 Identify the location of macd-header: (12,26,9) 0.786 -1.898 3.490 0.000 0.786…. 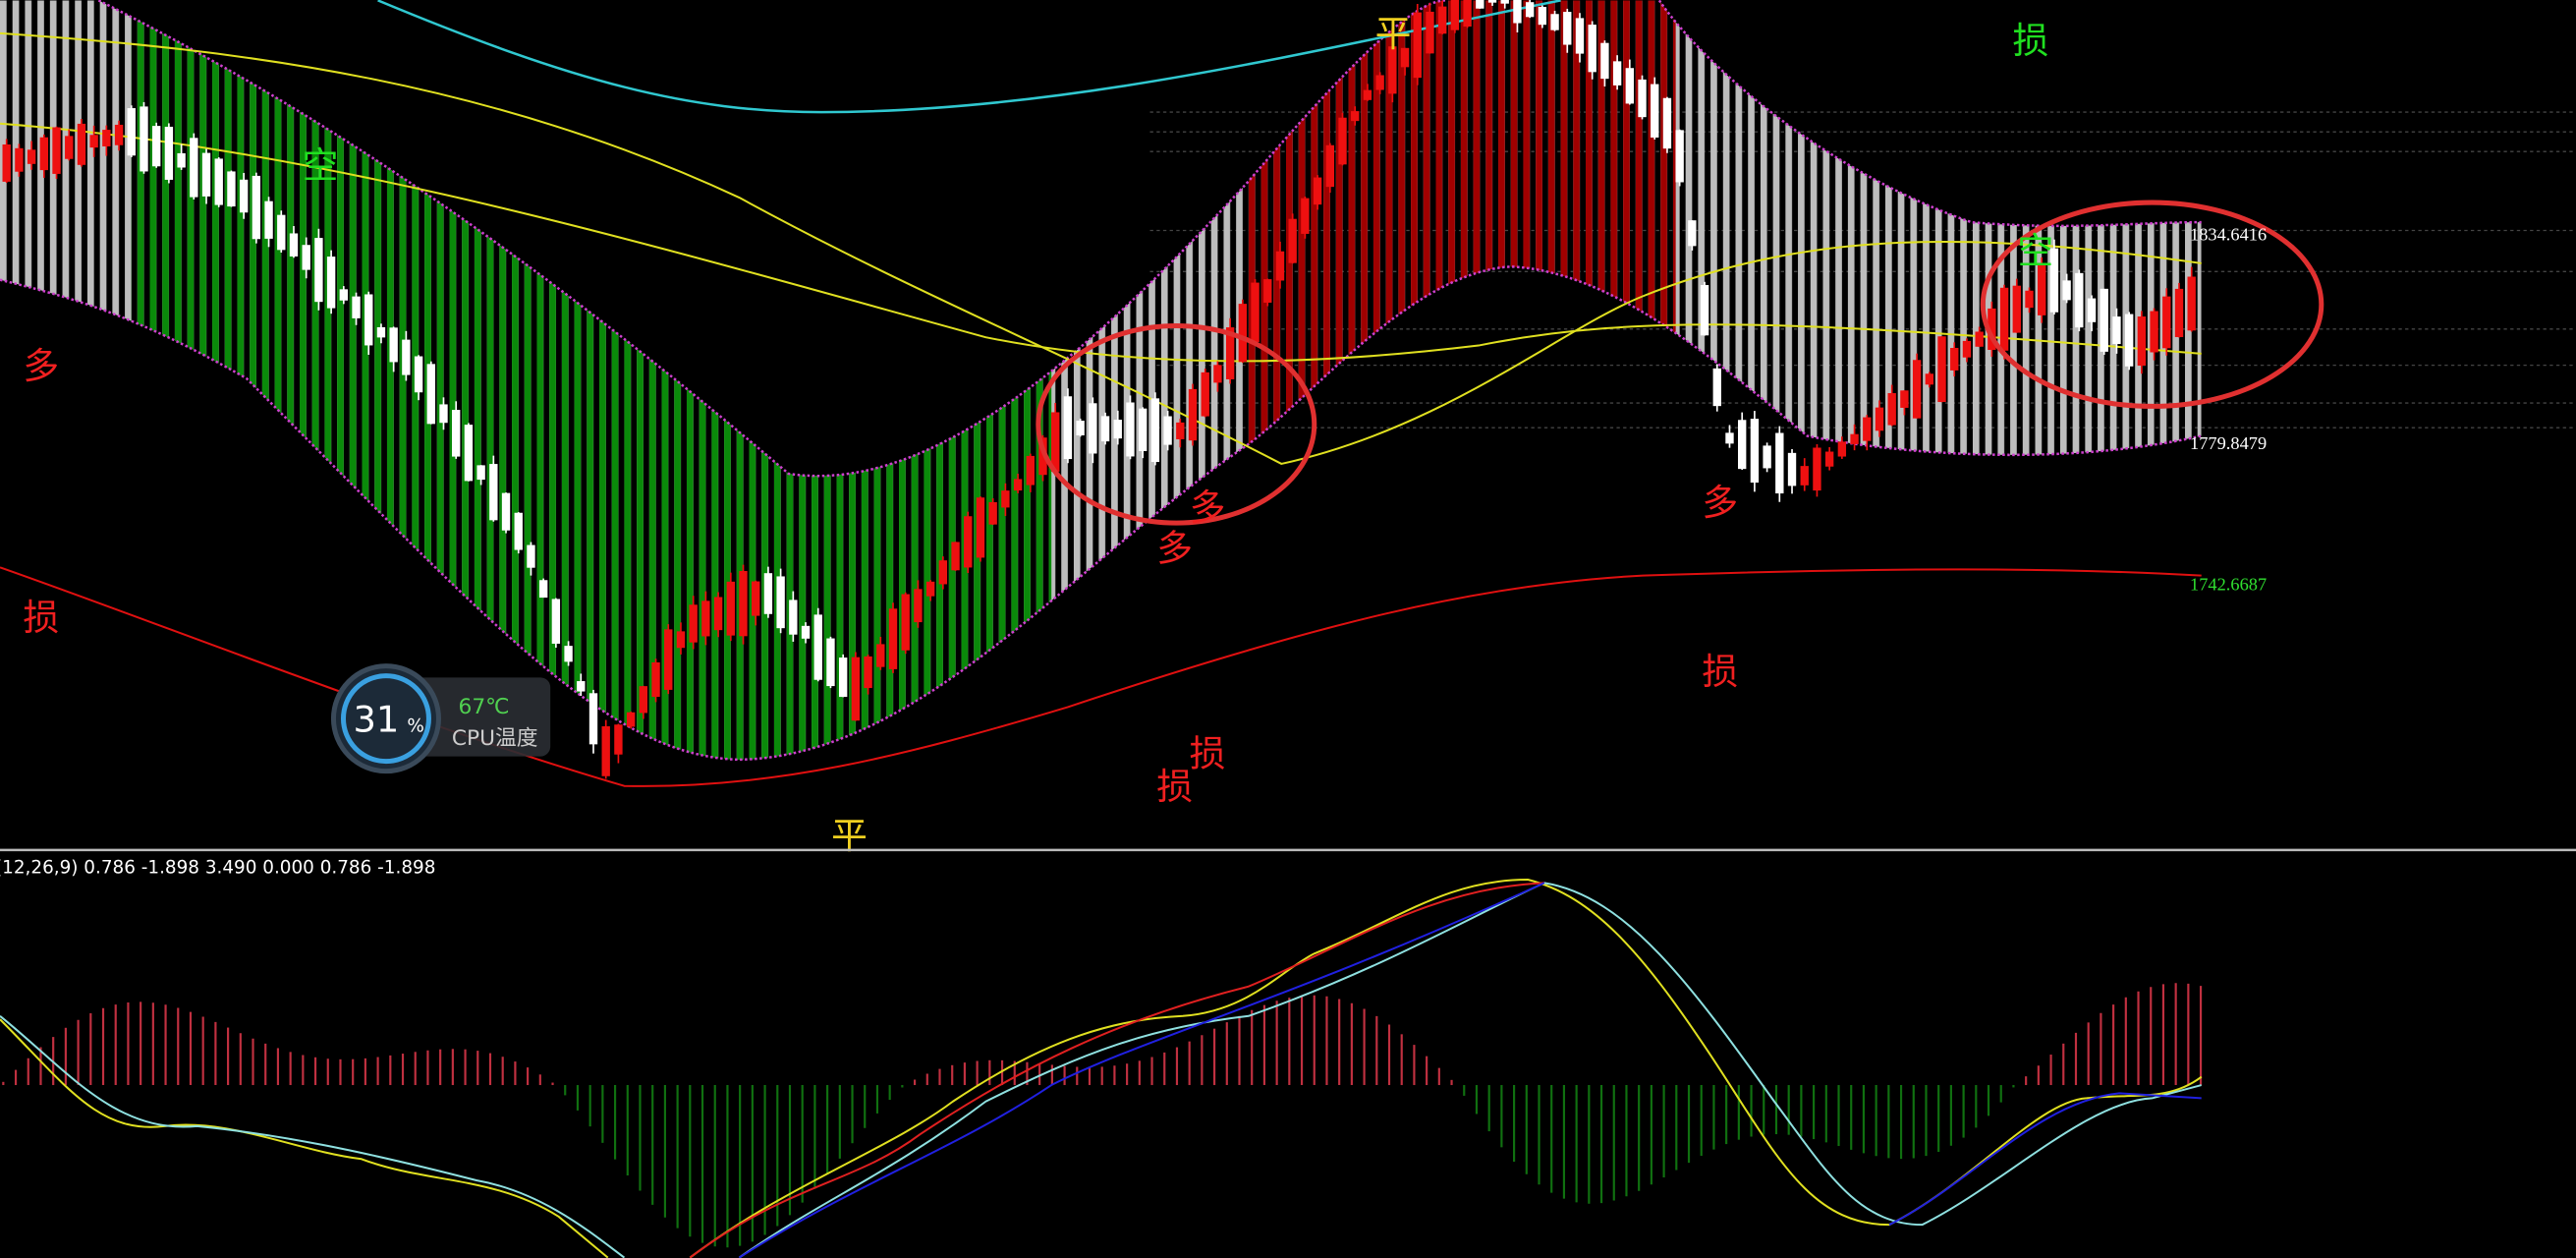
(217, 867).